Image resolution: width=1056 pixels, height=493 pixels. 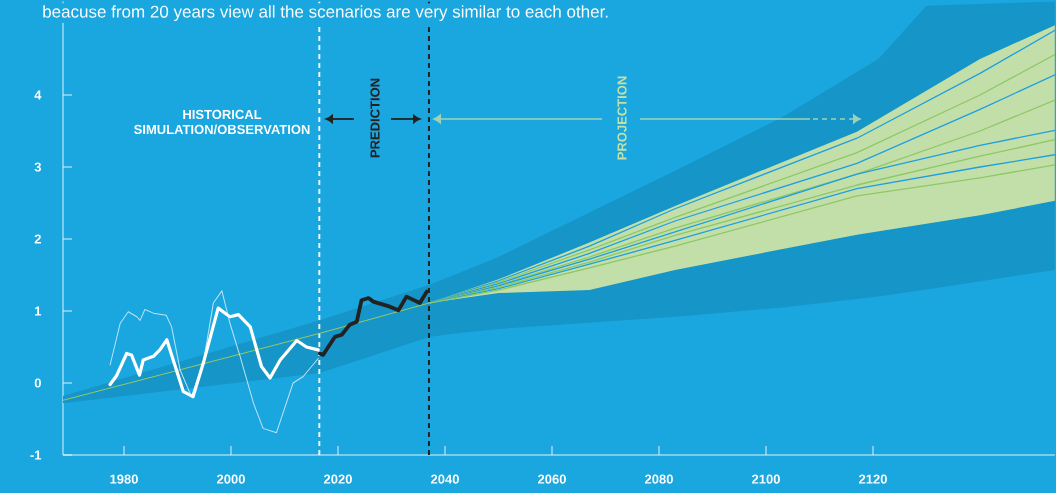 What do you see at coordinates (230, 479) in the screenshot?
I see `x-tick-label: 2000` at bounding box center [230, 479].